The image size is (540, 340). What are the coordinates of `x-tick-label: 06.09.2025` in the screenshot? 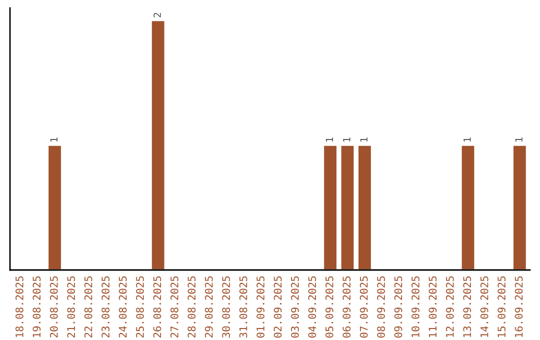 It's located at (346, 307).